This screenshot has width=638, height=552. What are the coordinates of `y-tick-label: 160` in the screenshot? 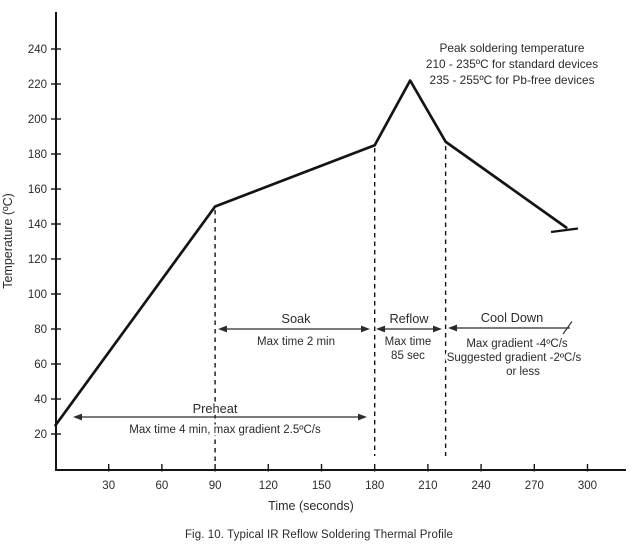 It's located at (37, 190).